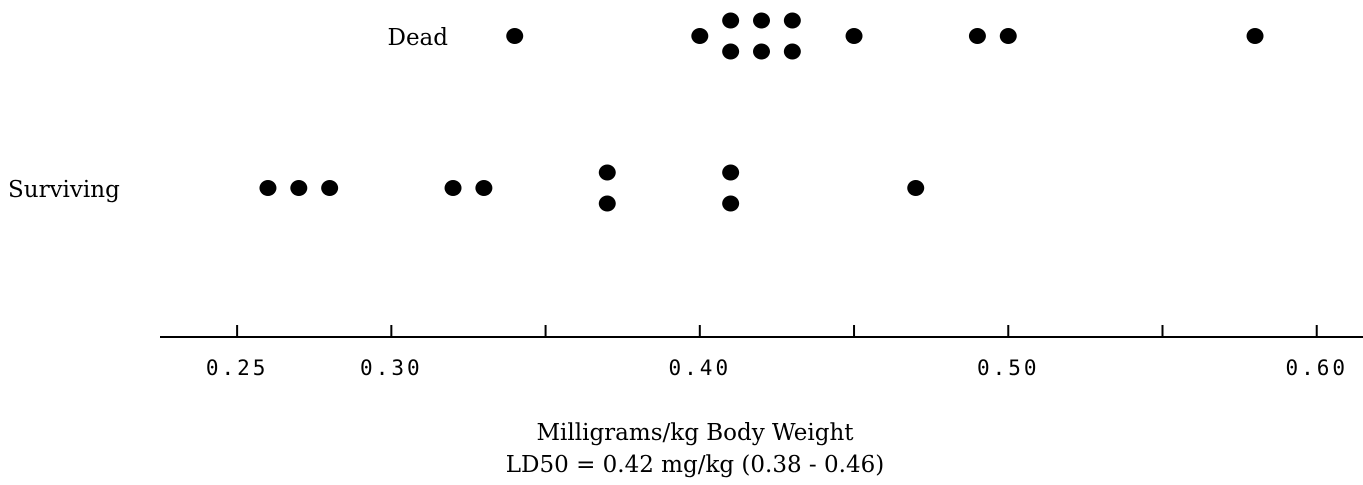 The image size is (1363, 485). Describe the element at coordinates (64, 190) in the screenshot. I see `row-label: Surviving` at that location.